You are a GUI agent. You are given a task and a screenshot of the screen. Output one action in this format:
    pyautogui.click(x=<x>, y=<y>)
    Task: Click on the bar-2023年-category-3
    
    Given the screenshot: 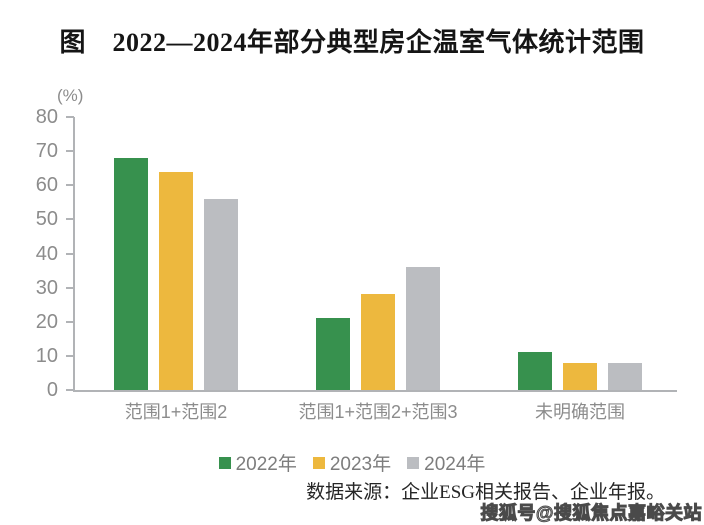 What is the action you would take?
    pyautogui.click(x=580, y=376)
    